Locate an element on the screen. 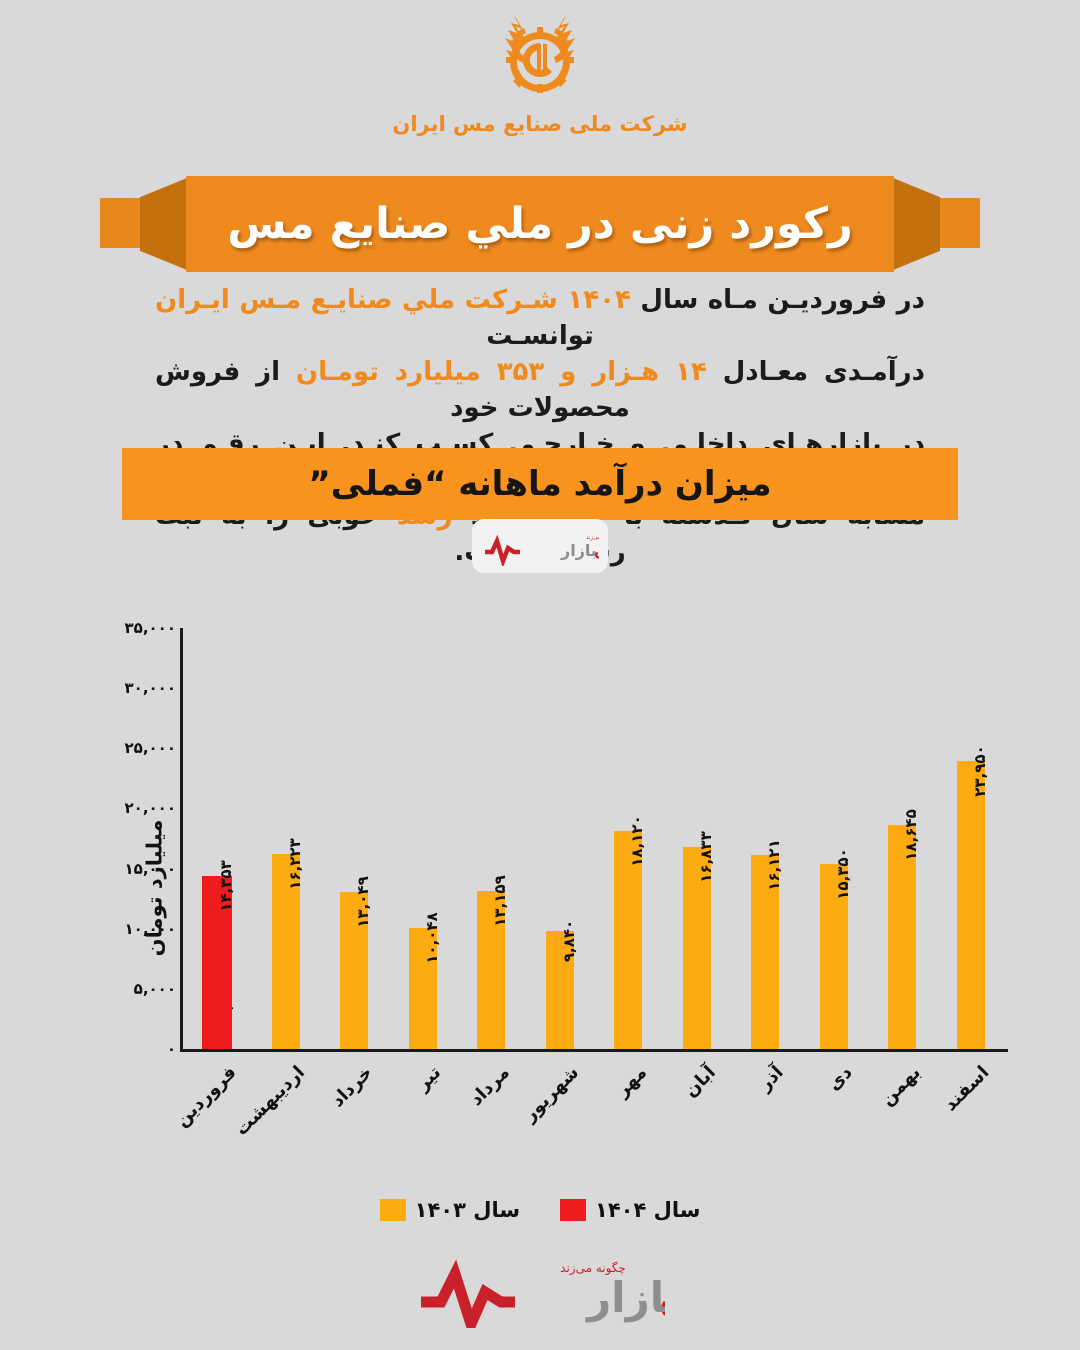 Image resolution: width=1080 pixels, height=1350 pixels. chart-bar: ۱۴,۳۵۳ is located at coordinates (218, 955).